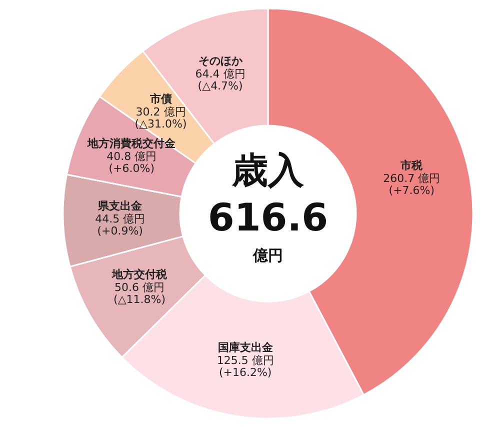 The width and height of the screenshot is (500, 427). I want to click on slice-label: 県支出金, so click(120, 206).